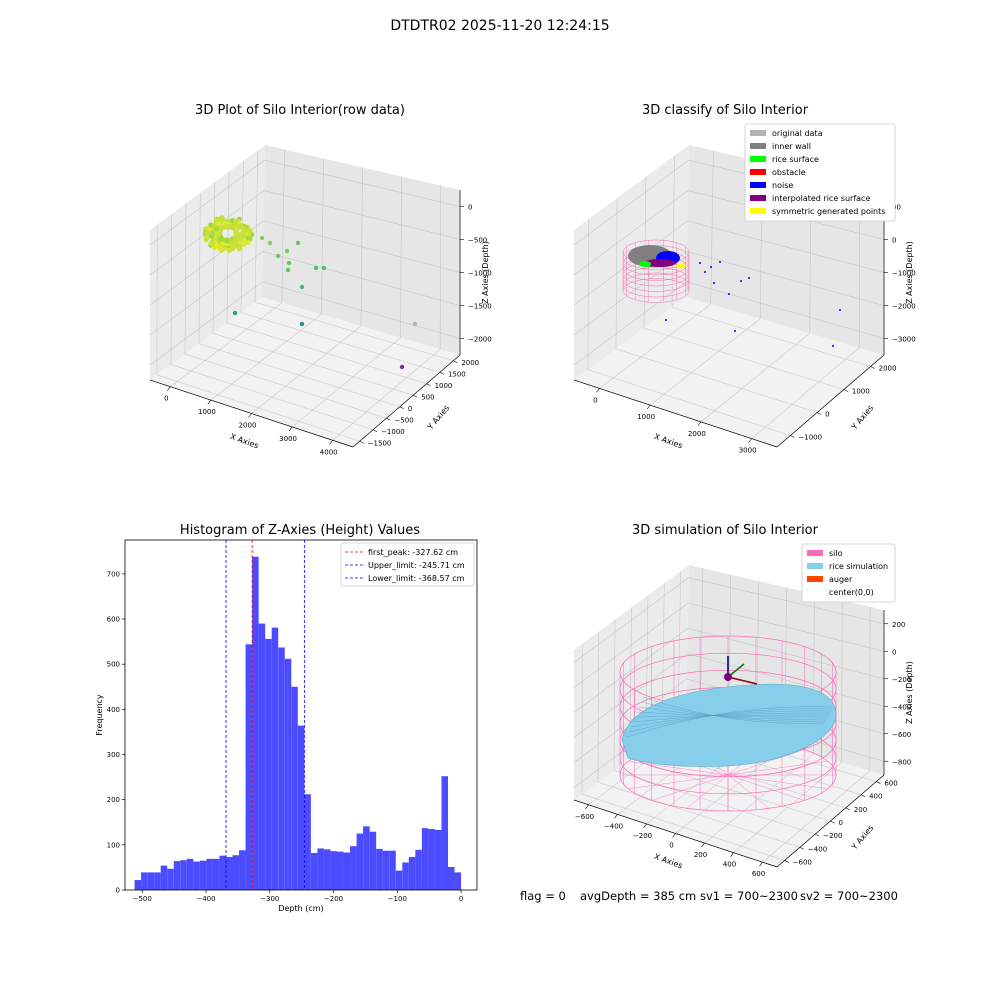 The image size is (1000, 1000). What do you see at coordinates (861, 392) in the screenshot?
I see `plot2-y-tick-label: 1000` at bounding box center [861, 392].